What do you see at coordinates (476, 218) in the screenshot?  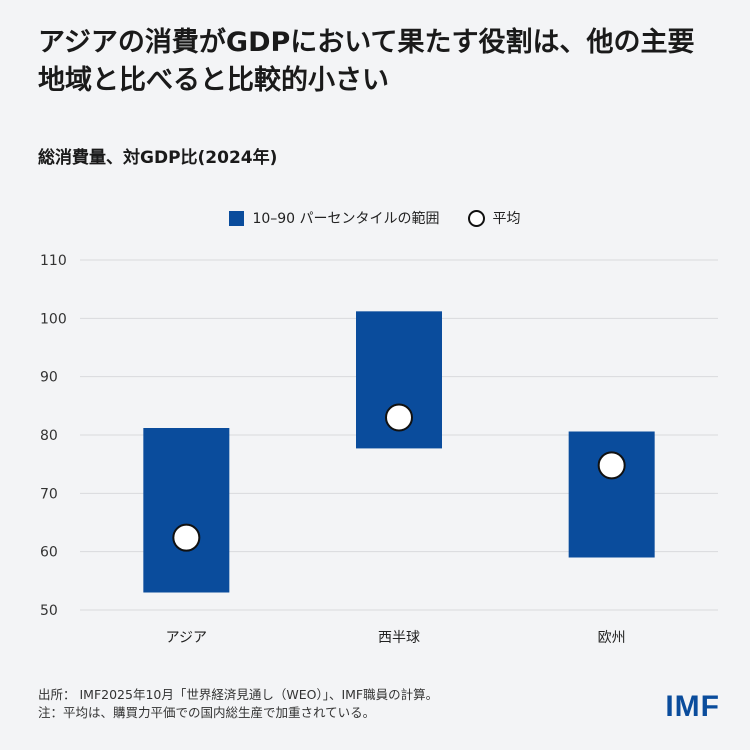 I see `legend-mean-circle-icon` at bounding box center [476, 218].